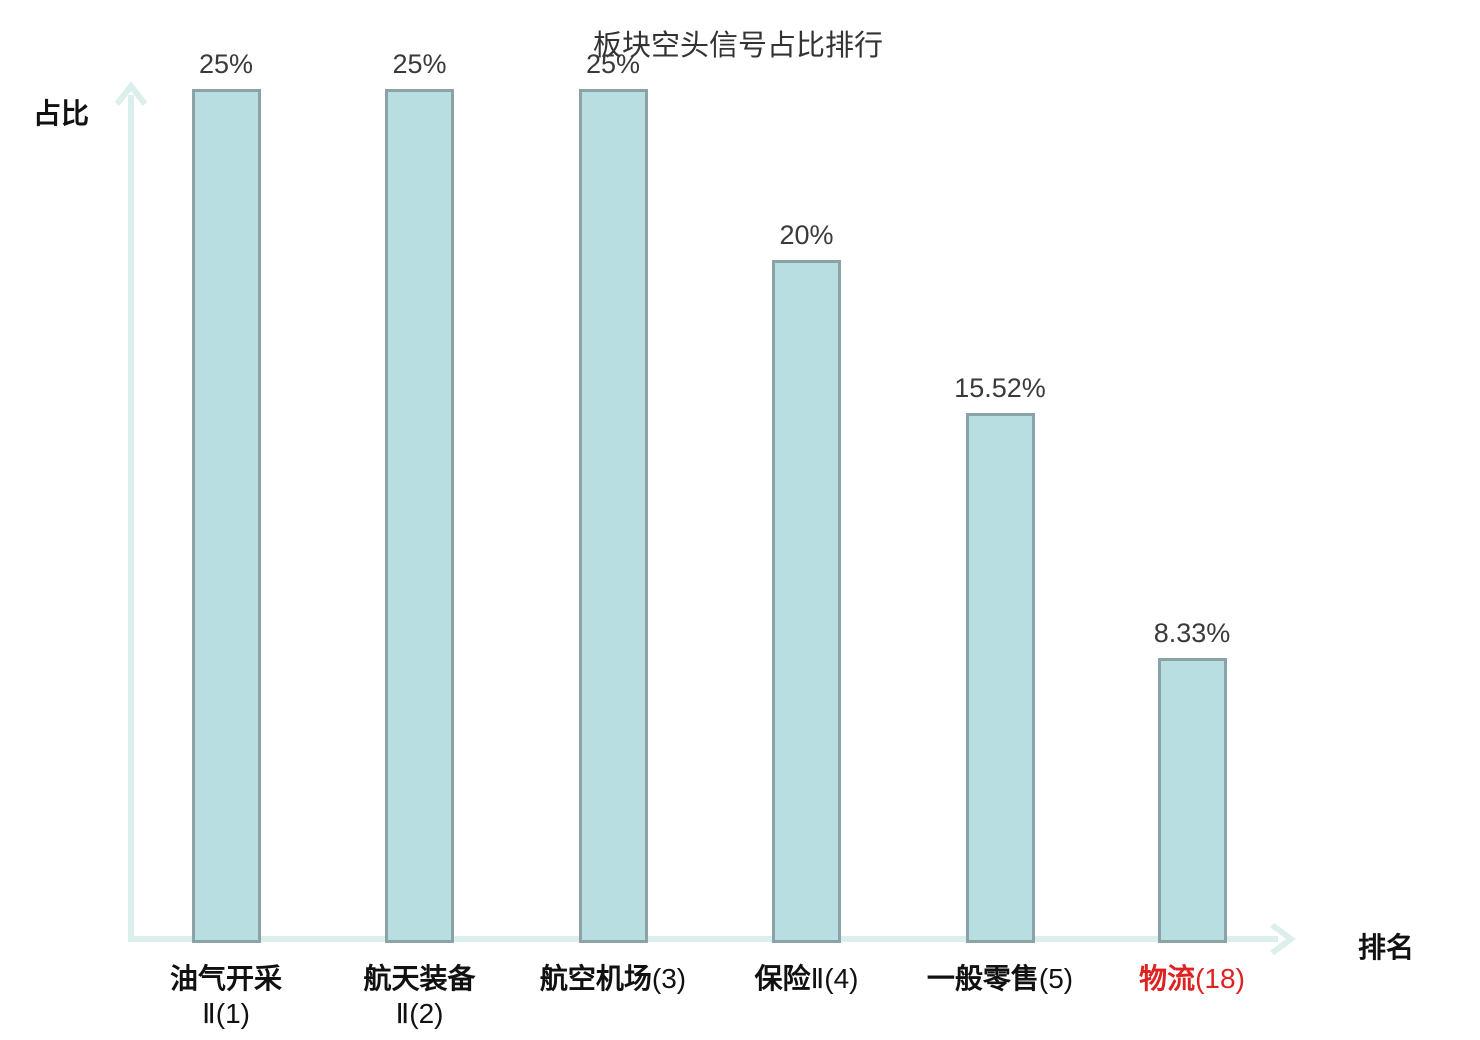 This screenshot has width=1480, height=1040. What do you see at coordinates (595, 978) in the screenshot?
I see `category-name: 航空机场` at bounding box center [595, 978].